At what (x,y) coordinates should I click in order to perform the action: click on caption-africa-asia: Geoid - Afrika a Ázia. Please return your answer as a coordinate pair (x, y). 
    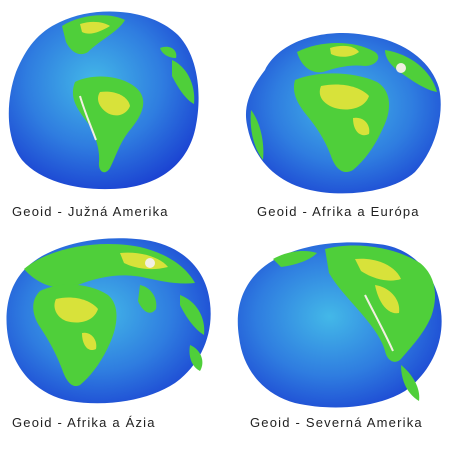
    Looking at the image, I should click on (84, 422).